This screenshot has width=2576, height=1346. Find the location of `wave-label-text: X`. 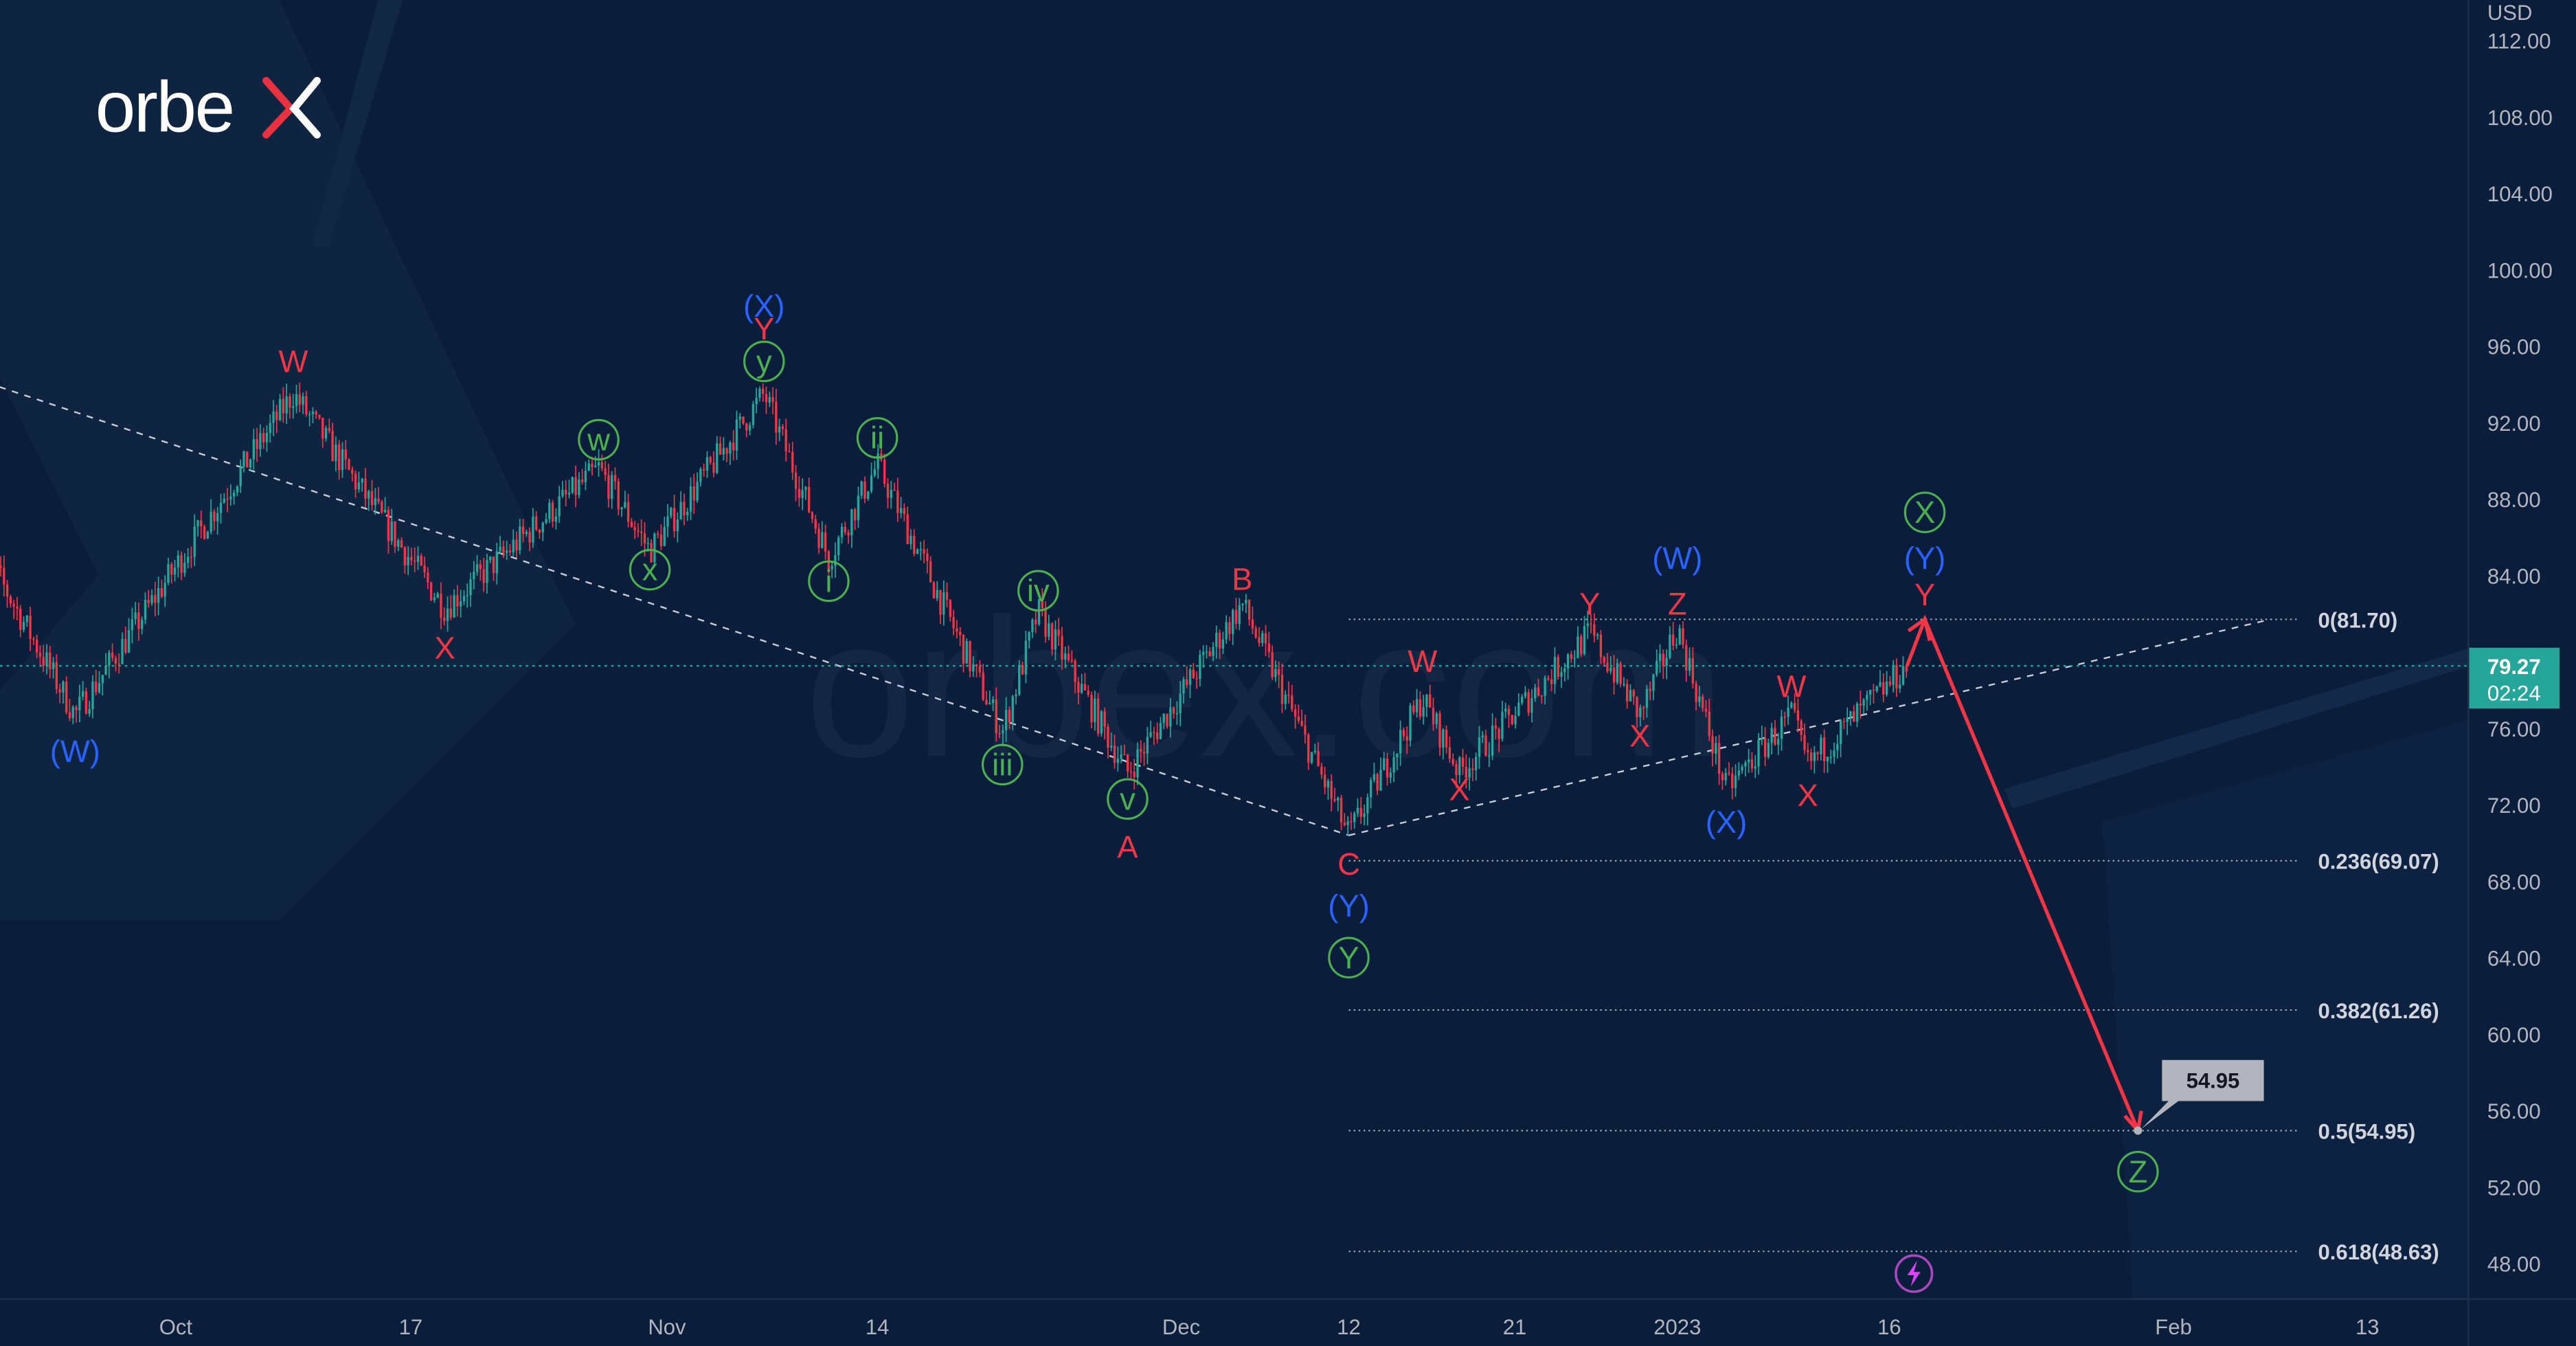

wave-label-text: X is located at coordinates (1924, 512).